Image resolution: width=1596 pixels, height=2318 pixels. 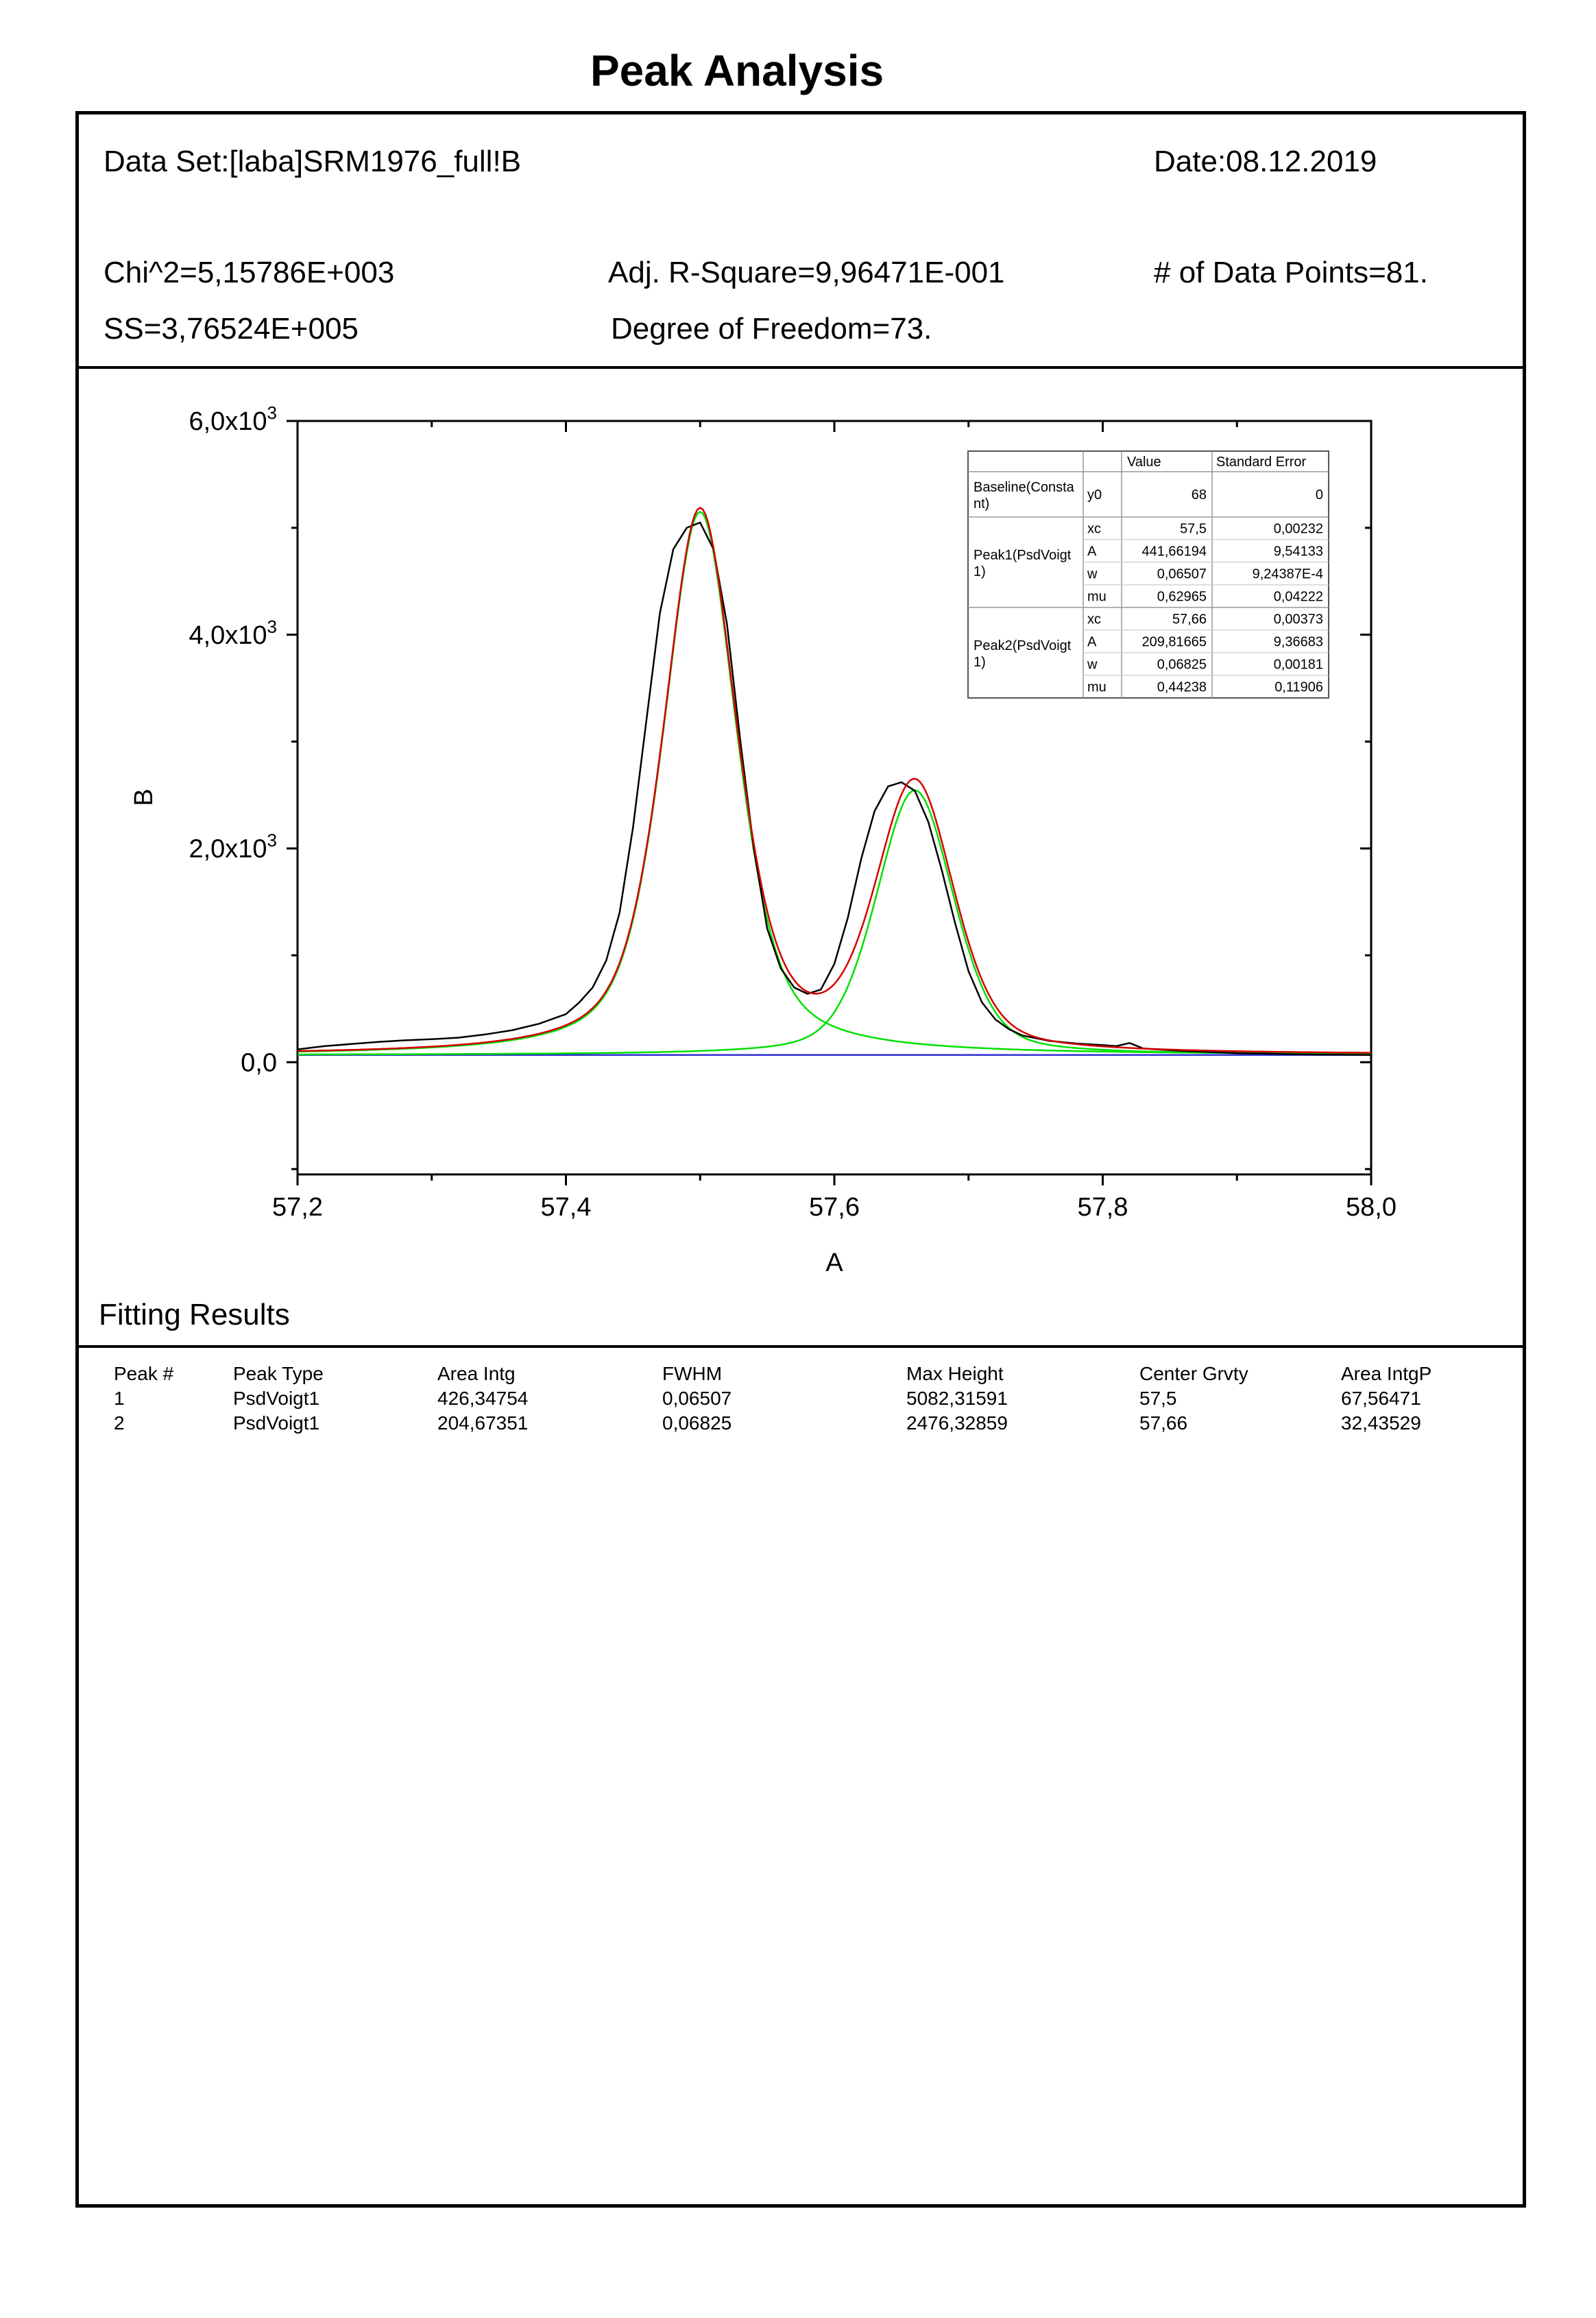 What do you see at coordinates (1148, 574) in the screenshot?
I see `param-table-border` at bounding box center [1148, 574].